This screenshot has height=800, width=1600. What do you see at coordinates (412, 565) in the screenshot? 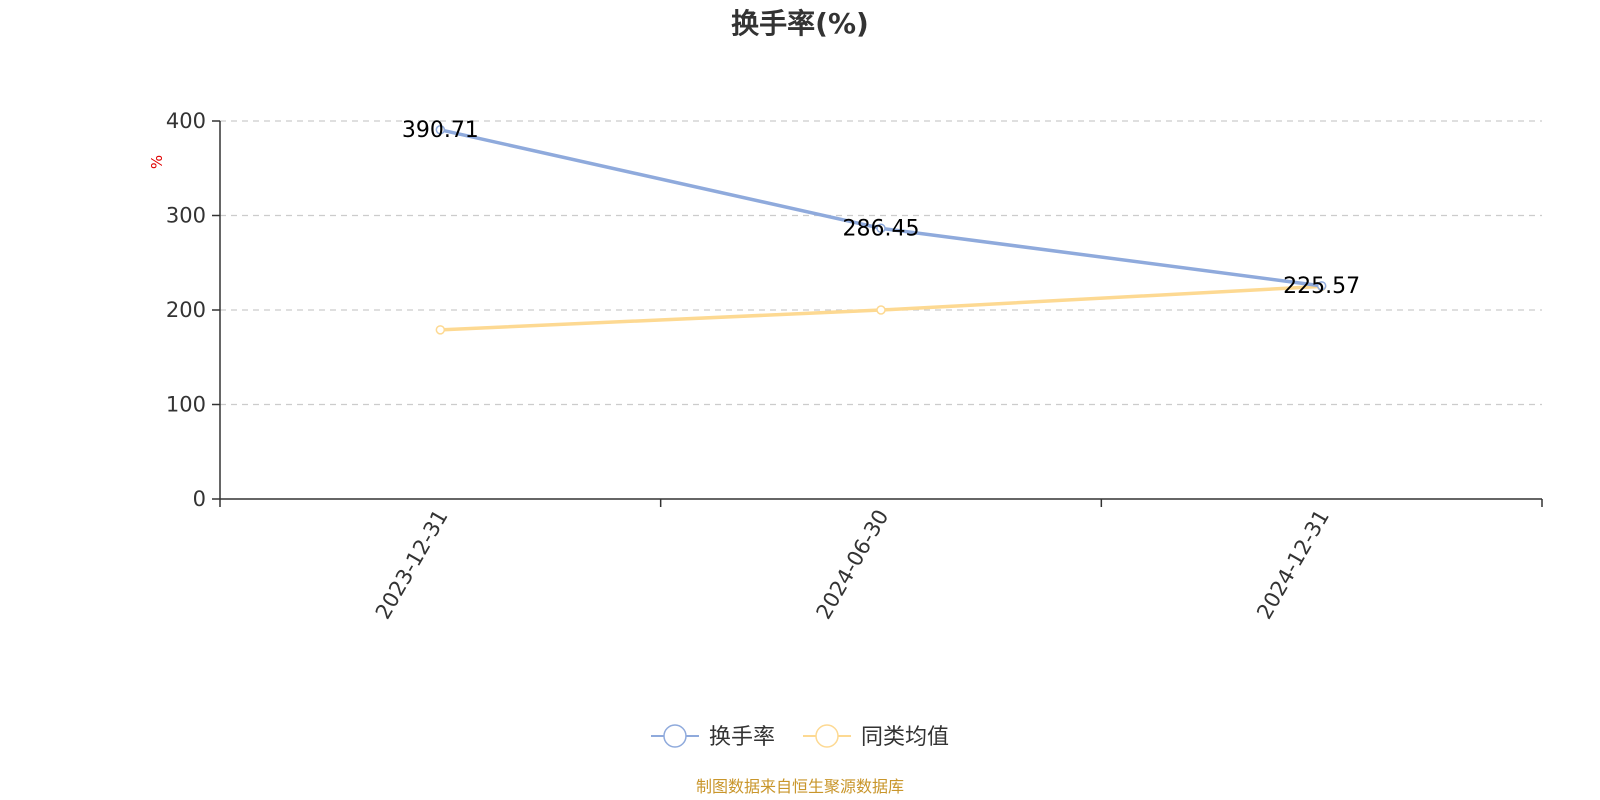
I see `x-tick-label: 2023-12-31` at bounding box center [412, 565].